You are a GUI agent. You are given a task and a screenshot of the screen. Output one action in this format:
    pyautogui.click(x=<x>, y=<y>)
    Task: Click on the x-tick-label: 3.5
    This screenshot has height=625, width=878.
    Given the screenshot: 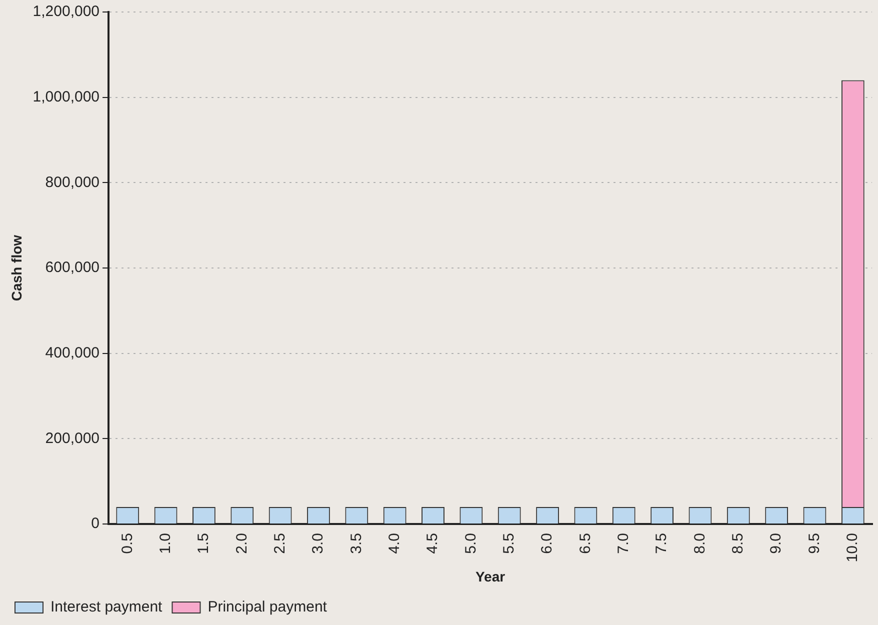 What is the action you would take?
    pyautogui.click(x=356, y=543)
    